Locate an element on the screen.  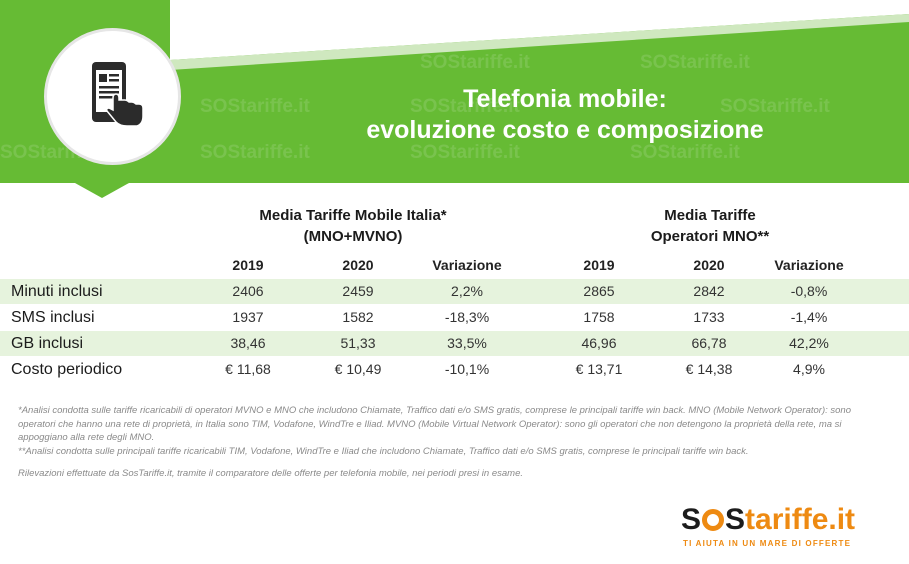
table-cell: 1733 is located at coordinates (709, 317).